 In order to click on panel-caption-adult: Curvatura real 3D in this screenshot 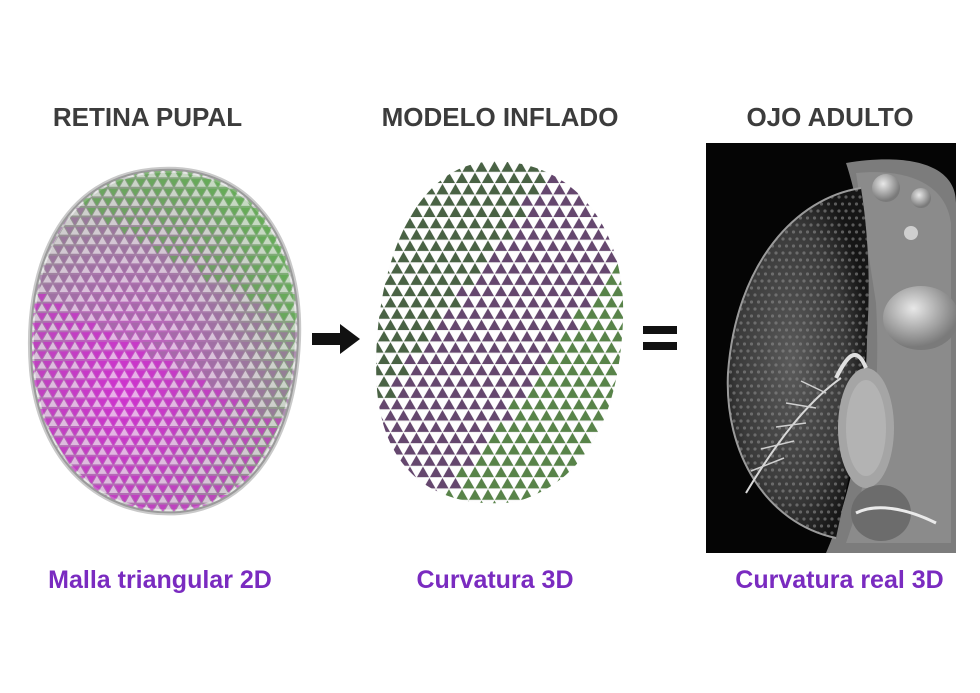, I will do `click(839, 580)`.